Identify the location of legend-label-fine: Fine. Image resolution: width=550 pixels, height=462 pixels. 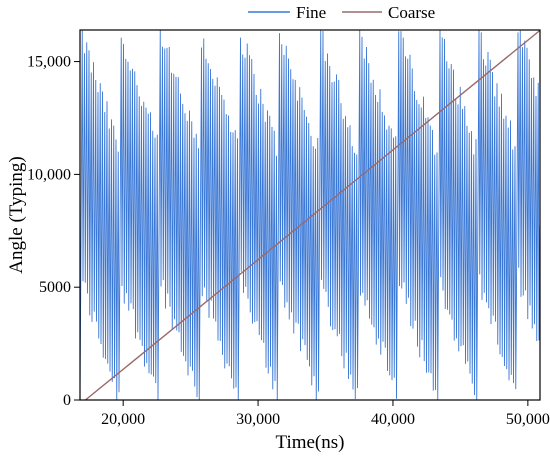
(311, 12).